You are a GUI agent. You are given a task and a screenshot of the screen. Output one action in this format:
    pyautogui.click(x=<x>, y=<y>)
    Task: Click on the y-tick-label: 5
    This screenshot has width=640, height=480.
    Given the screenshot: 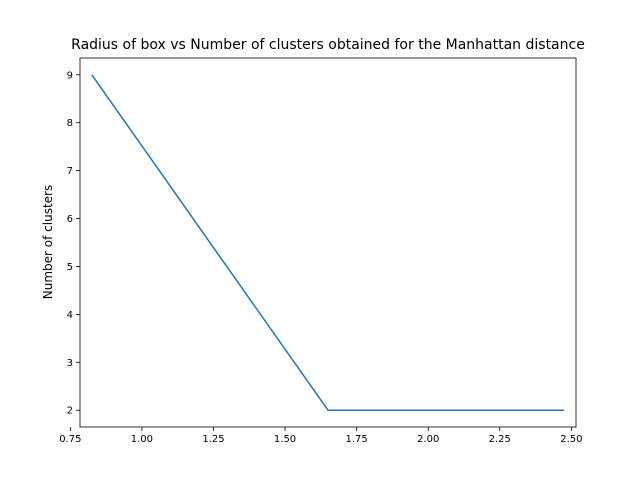 What is the action you would take?
    pyautogui.click(x=70, y=267)
    